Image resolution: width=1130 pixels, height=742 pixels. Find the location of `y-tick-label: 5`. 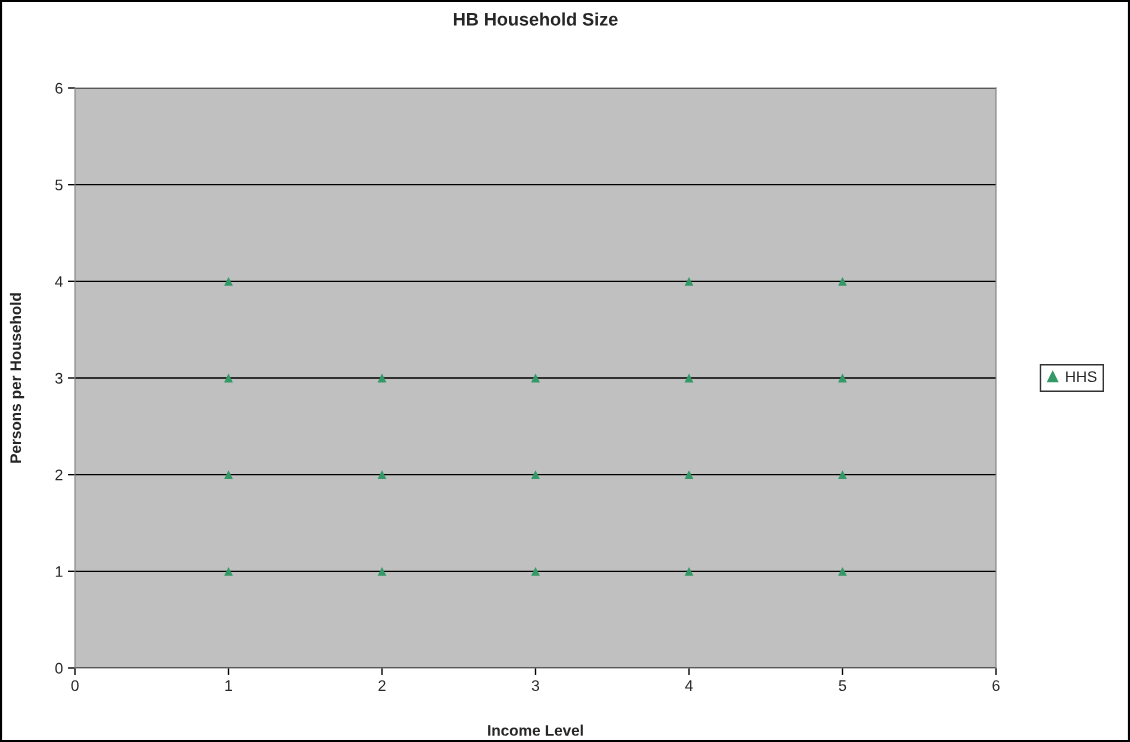

y-tick-label: 5 is located at coordinates (59, 185).